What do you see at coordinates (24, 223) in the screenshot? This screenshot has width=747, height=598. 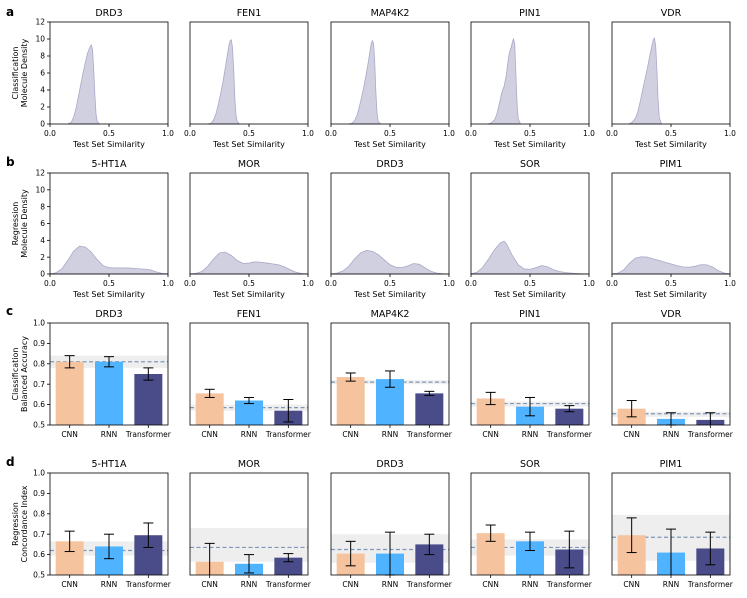 I see `y-axis-label: Molecule Density` at bounding box center [24, 223].